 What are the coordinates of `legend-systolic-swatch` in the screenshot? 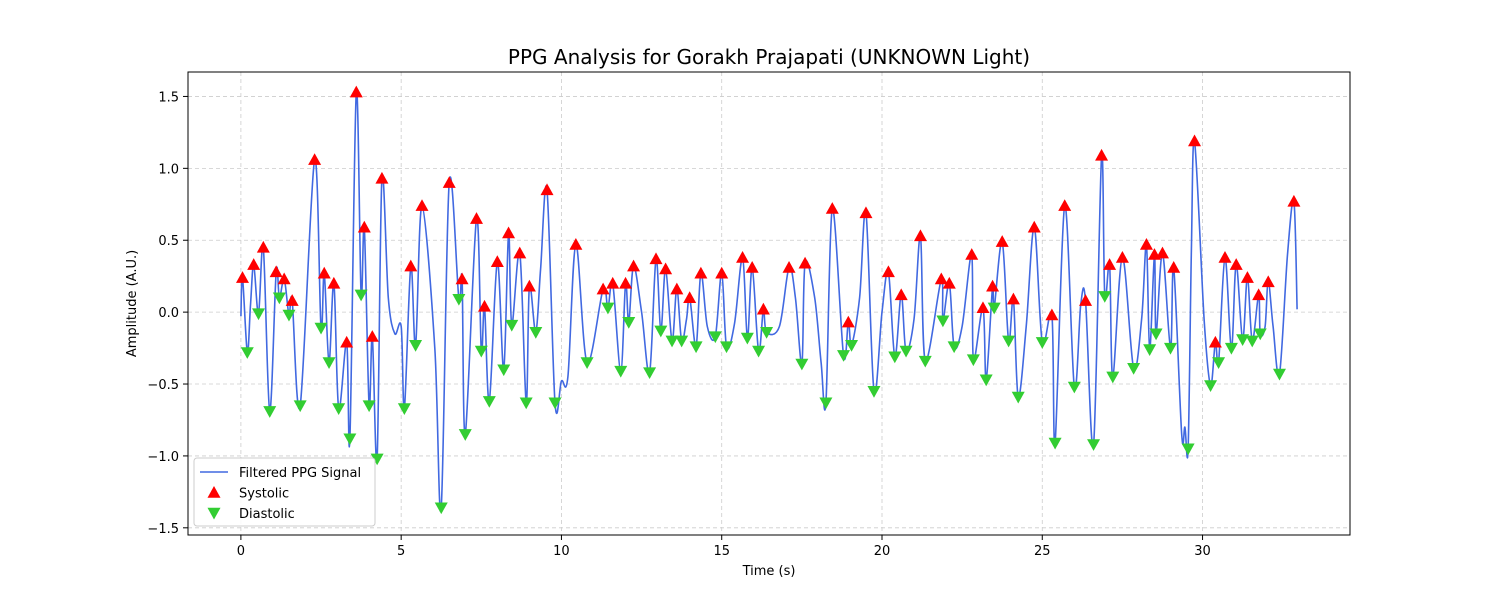 It's located at (214, 492).